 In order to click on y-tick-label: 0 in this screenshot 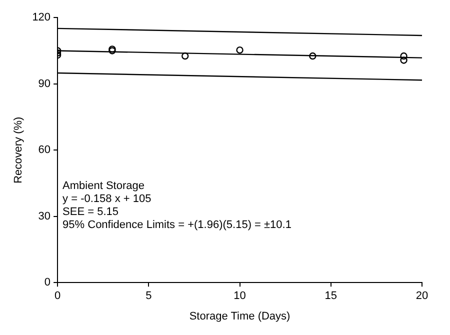, I will do `click(47, 282)`.